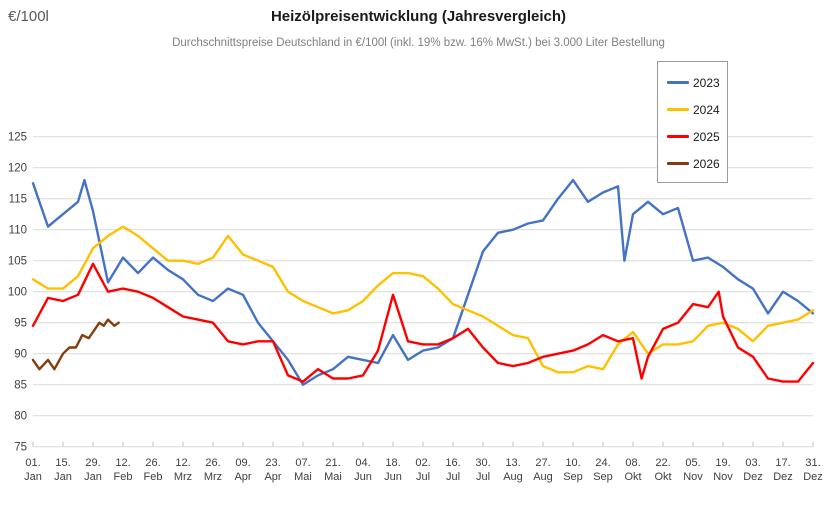 The image size is (837, 507). I want to click on y-tick-label-100: 100, so click(17, 293).